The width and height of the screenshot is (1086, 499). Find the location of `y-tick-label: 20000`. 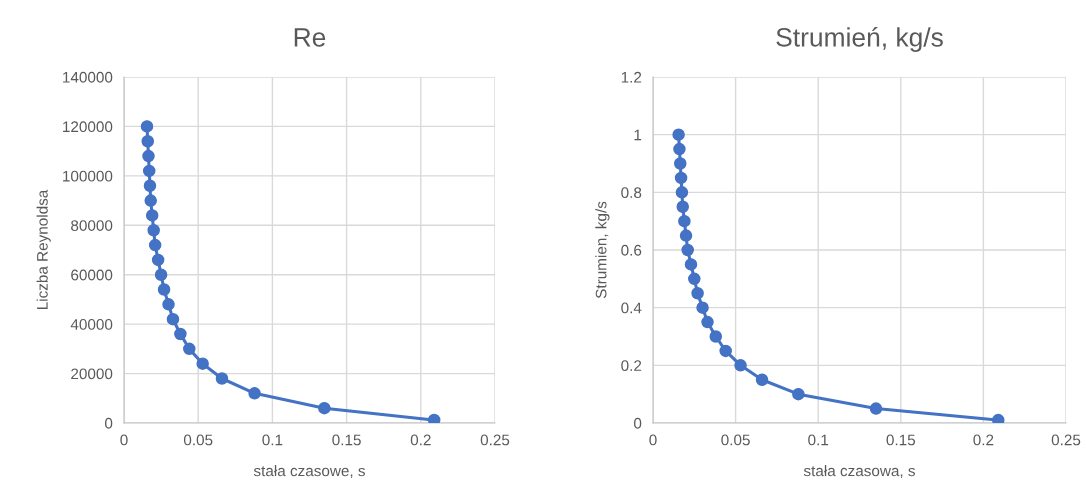

y-tick-label: 20000 is located at coordinates (92, 374).